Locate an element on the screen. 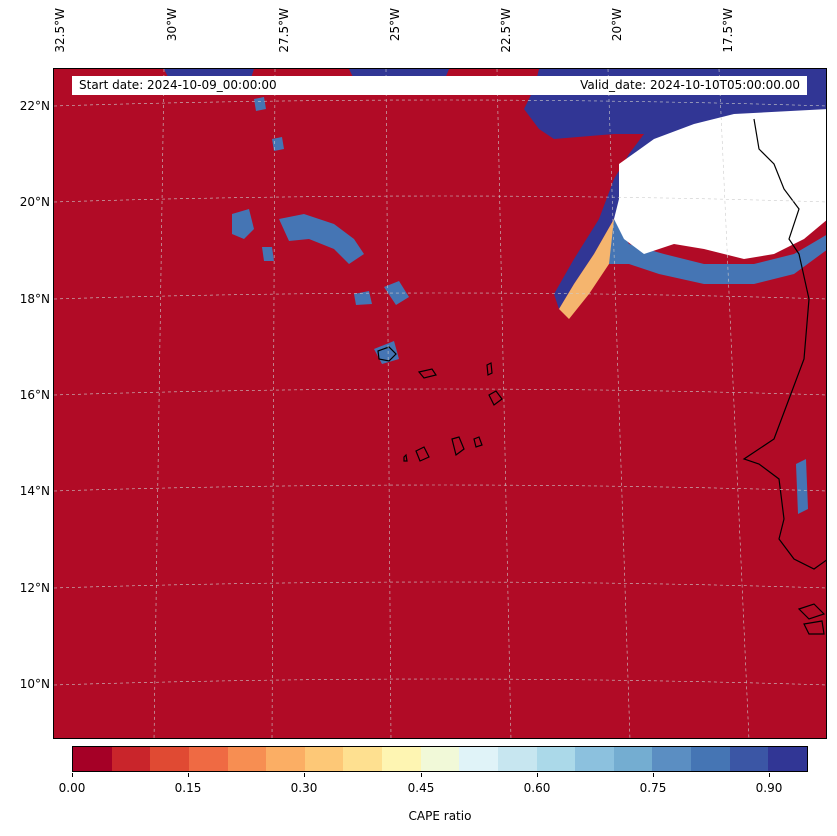 The image size is (837, 836). latitude-label: 14°N is located at coordinates (34, 491).